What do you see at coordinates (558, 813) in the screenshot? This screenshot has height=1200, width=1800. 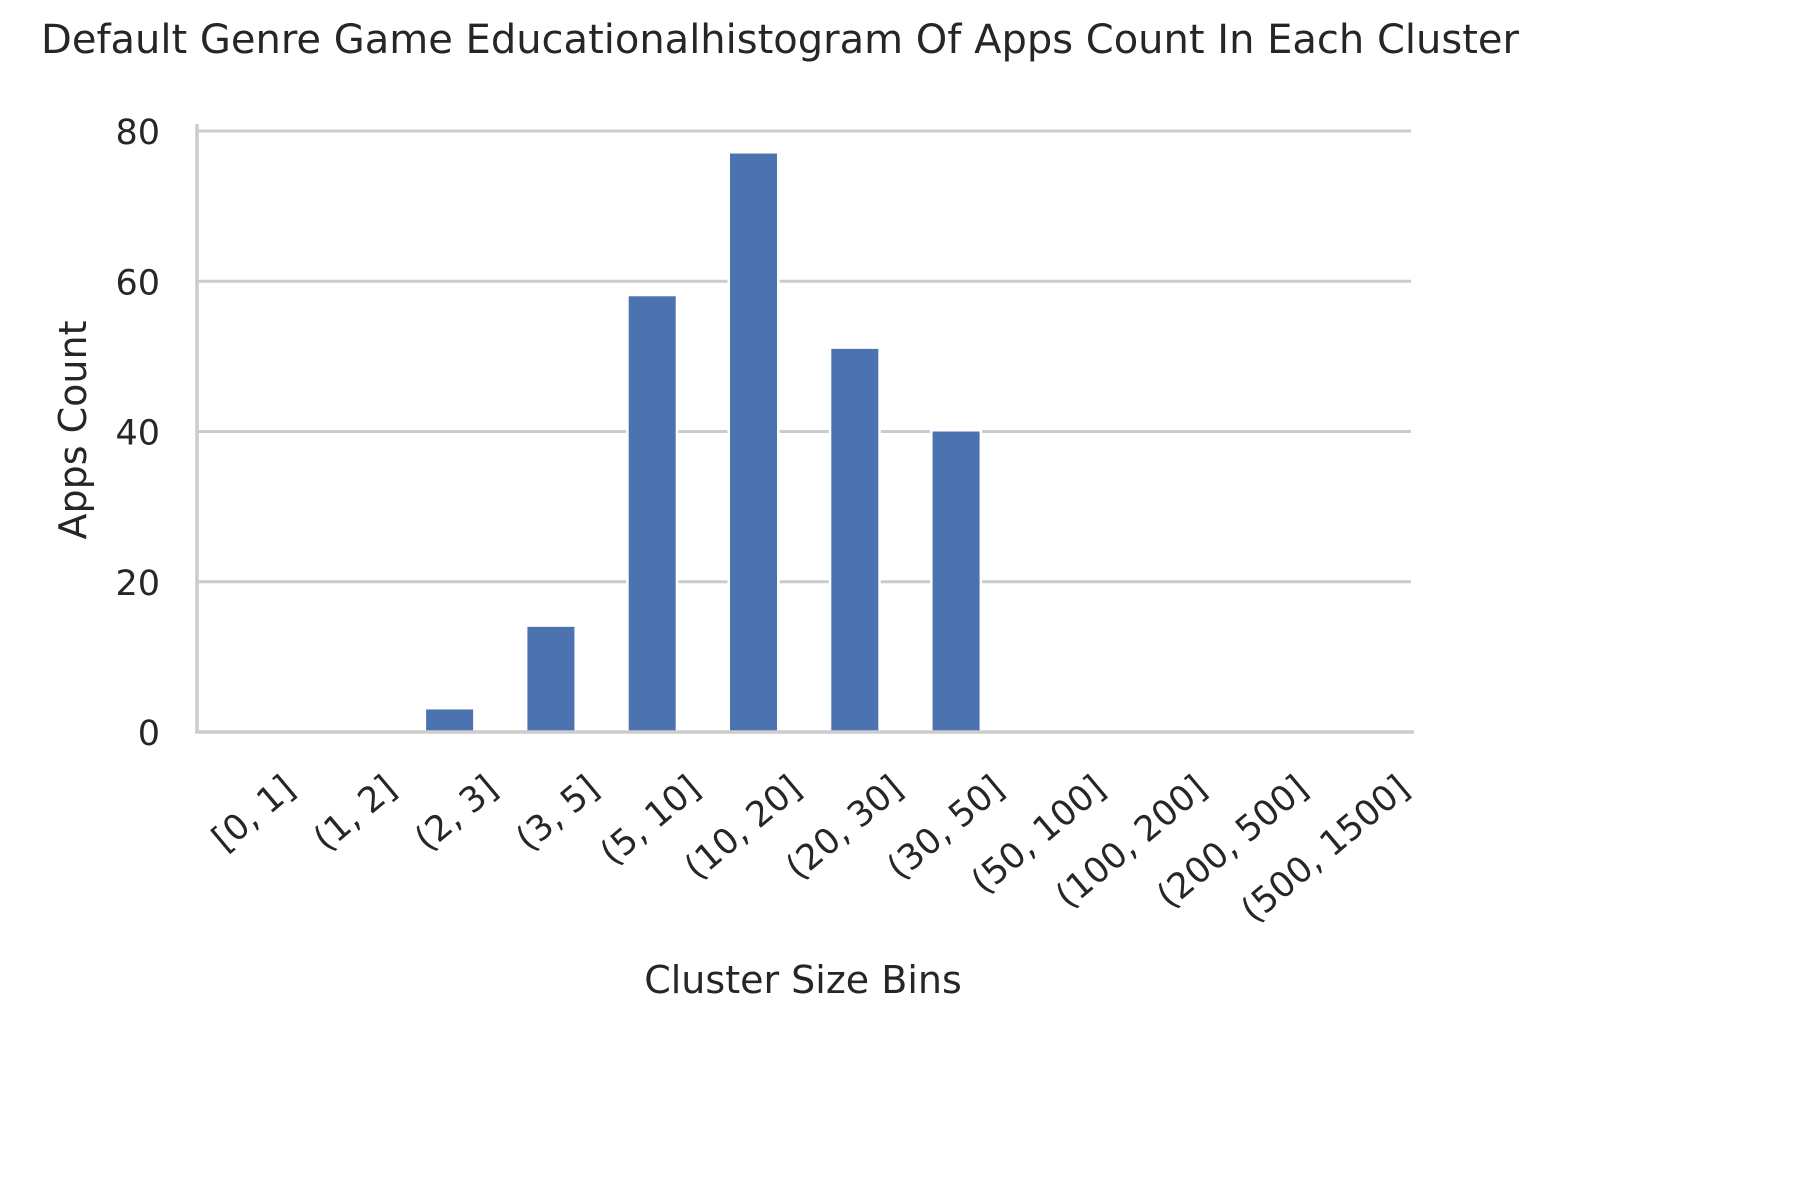 I see `x-tick-label: (3, 5]` at bounding box center [558, 813].